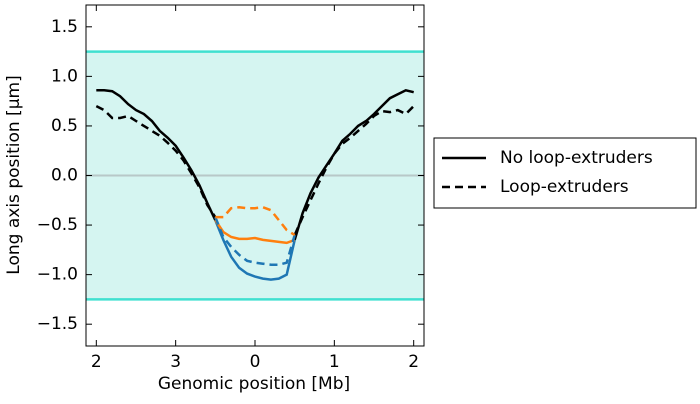 The width and height of the screenshot is (700, 404). Describe the element at coordinates (64, 126) in the screenshot. I see `y-tick-label: 0.5` at that location.